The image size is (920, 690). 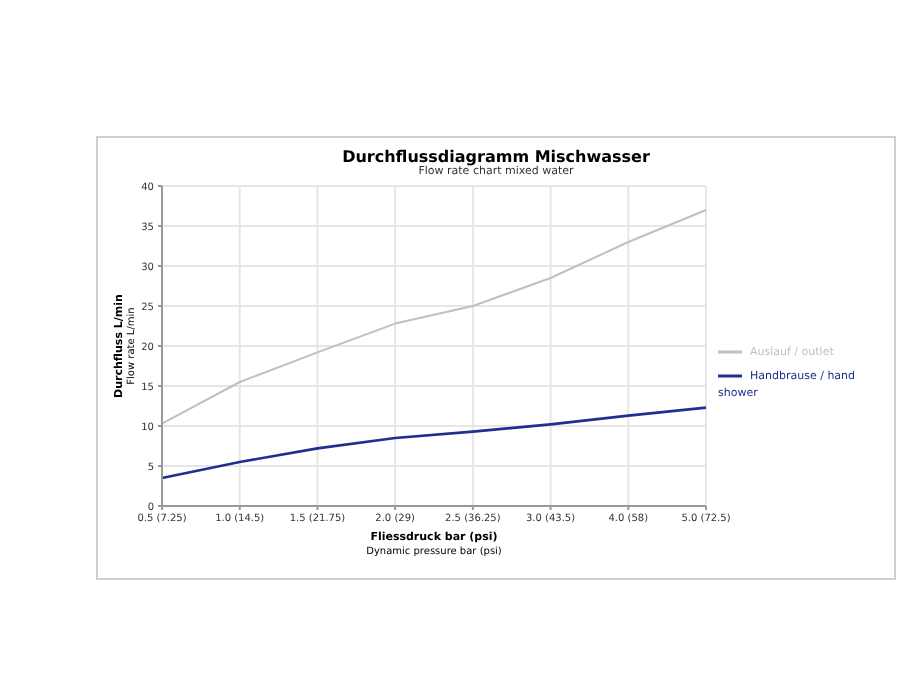 I want to click on y-axis-title: Durchfluss L/min Flow rate L/min, so click(x=125, y=345).